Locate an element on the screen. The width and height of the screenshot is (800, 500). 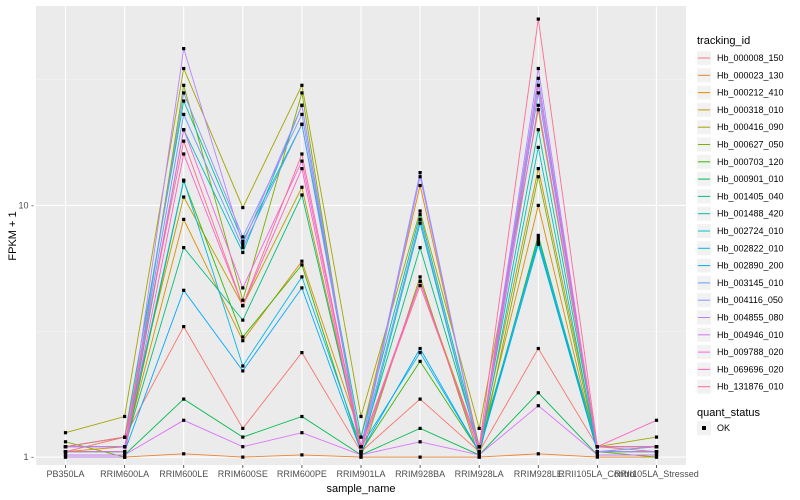
legend-point-title: quant_status is located at coordinates (728, 413).